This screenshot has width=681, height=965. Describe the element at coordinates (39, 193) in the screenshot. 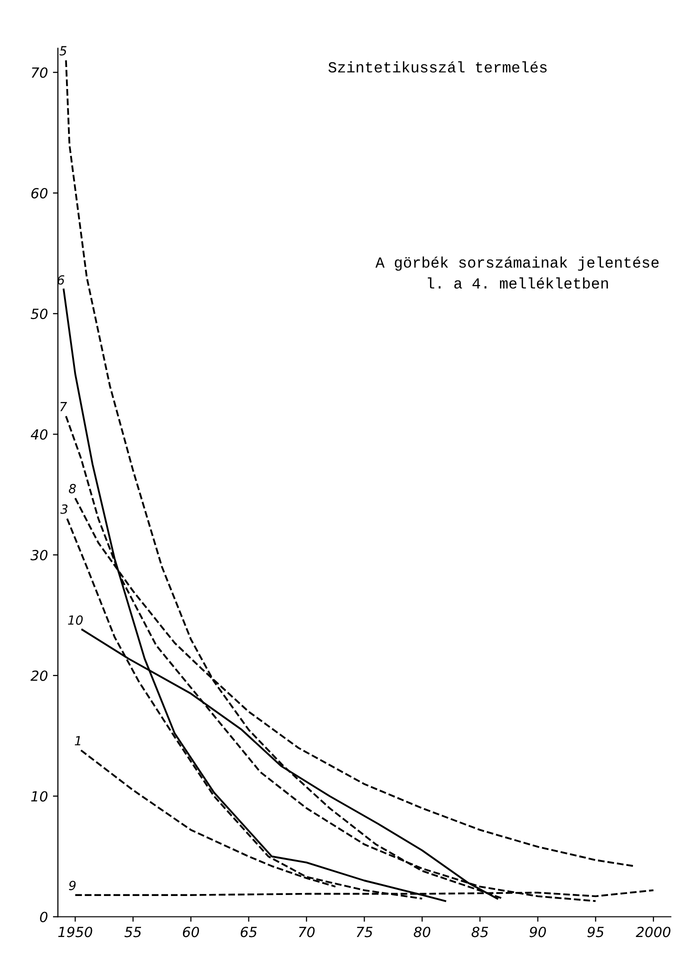

I see `y-tick-label: 60` at that location.